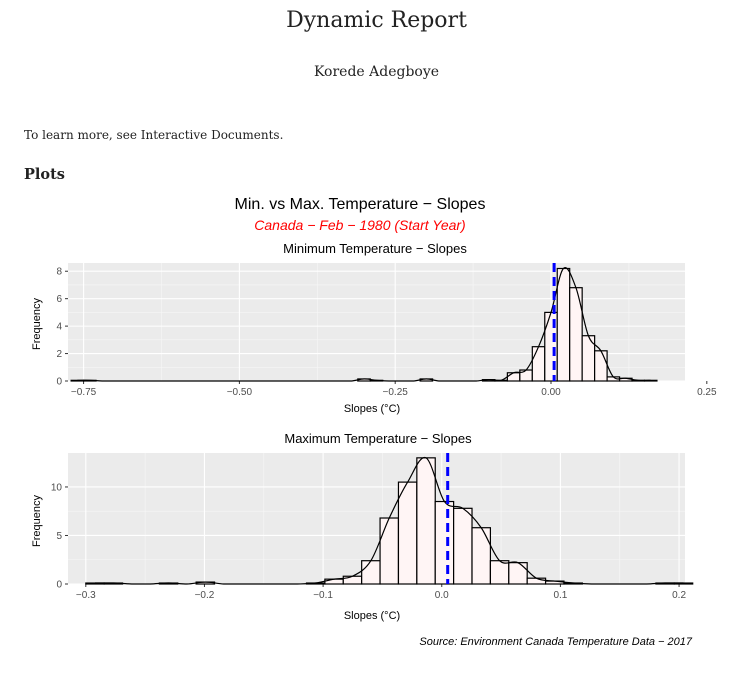 This screenshot has width=753, height=697. Describe the element at coordinates (396, 392) in the screenshot. I see `x-tick-label: −0.25` at that location.